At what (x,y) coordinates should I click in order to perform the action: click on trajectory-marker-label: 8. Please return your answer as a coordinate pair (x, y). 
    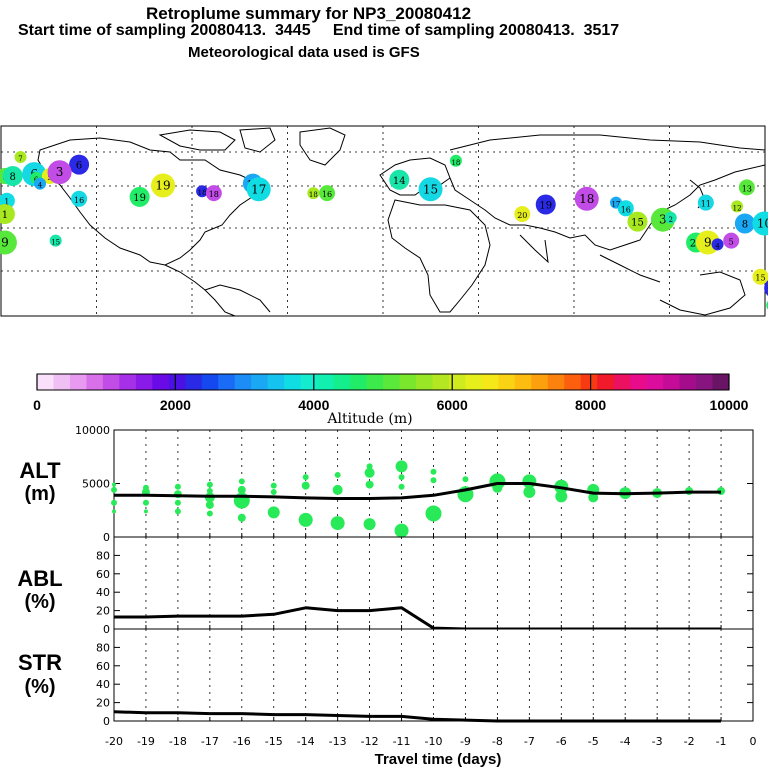
    Looking at the image, I should click on (745, 225).